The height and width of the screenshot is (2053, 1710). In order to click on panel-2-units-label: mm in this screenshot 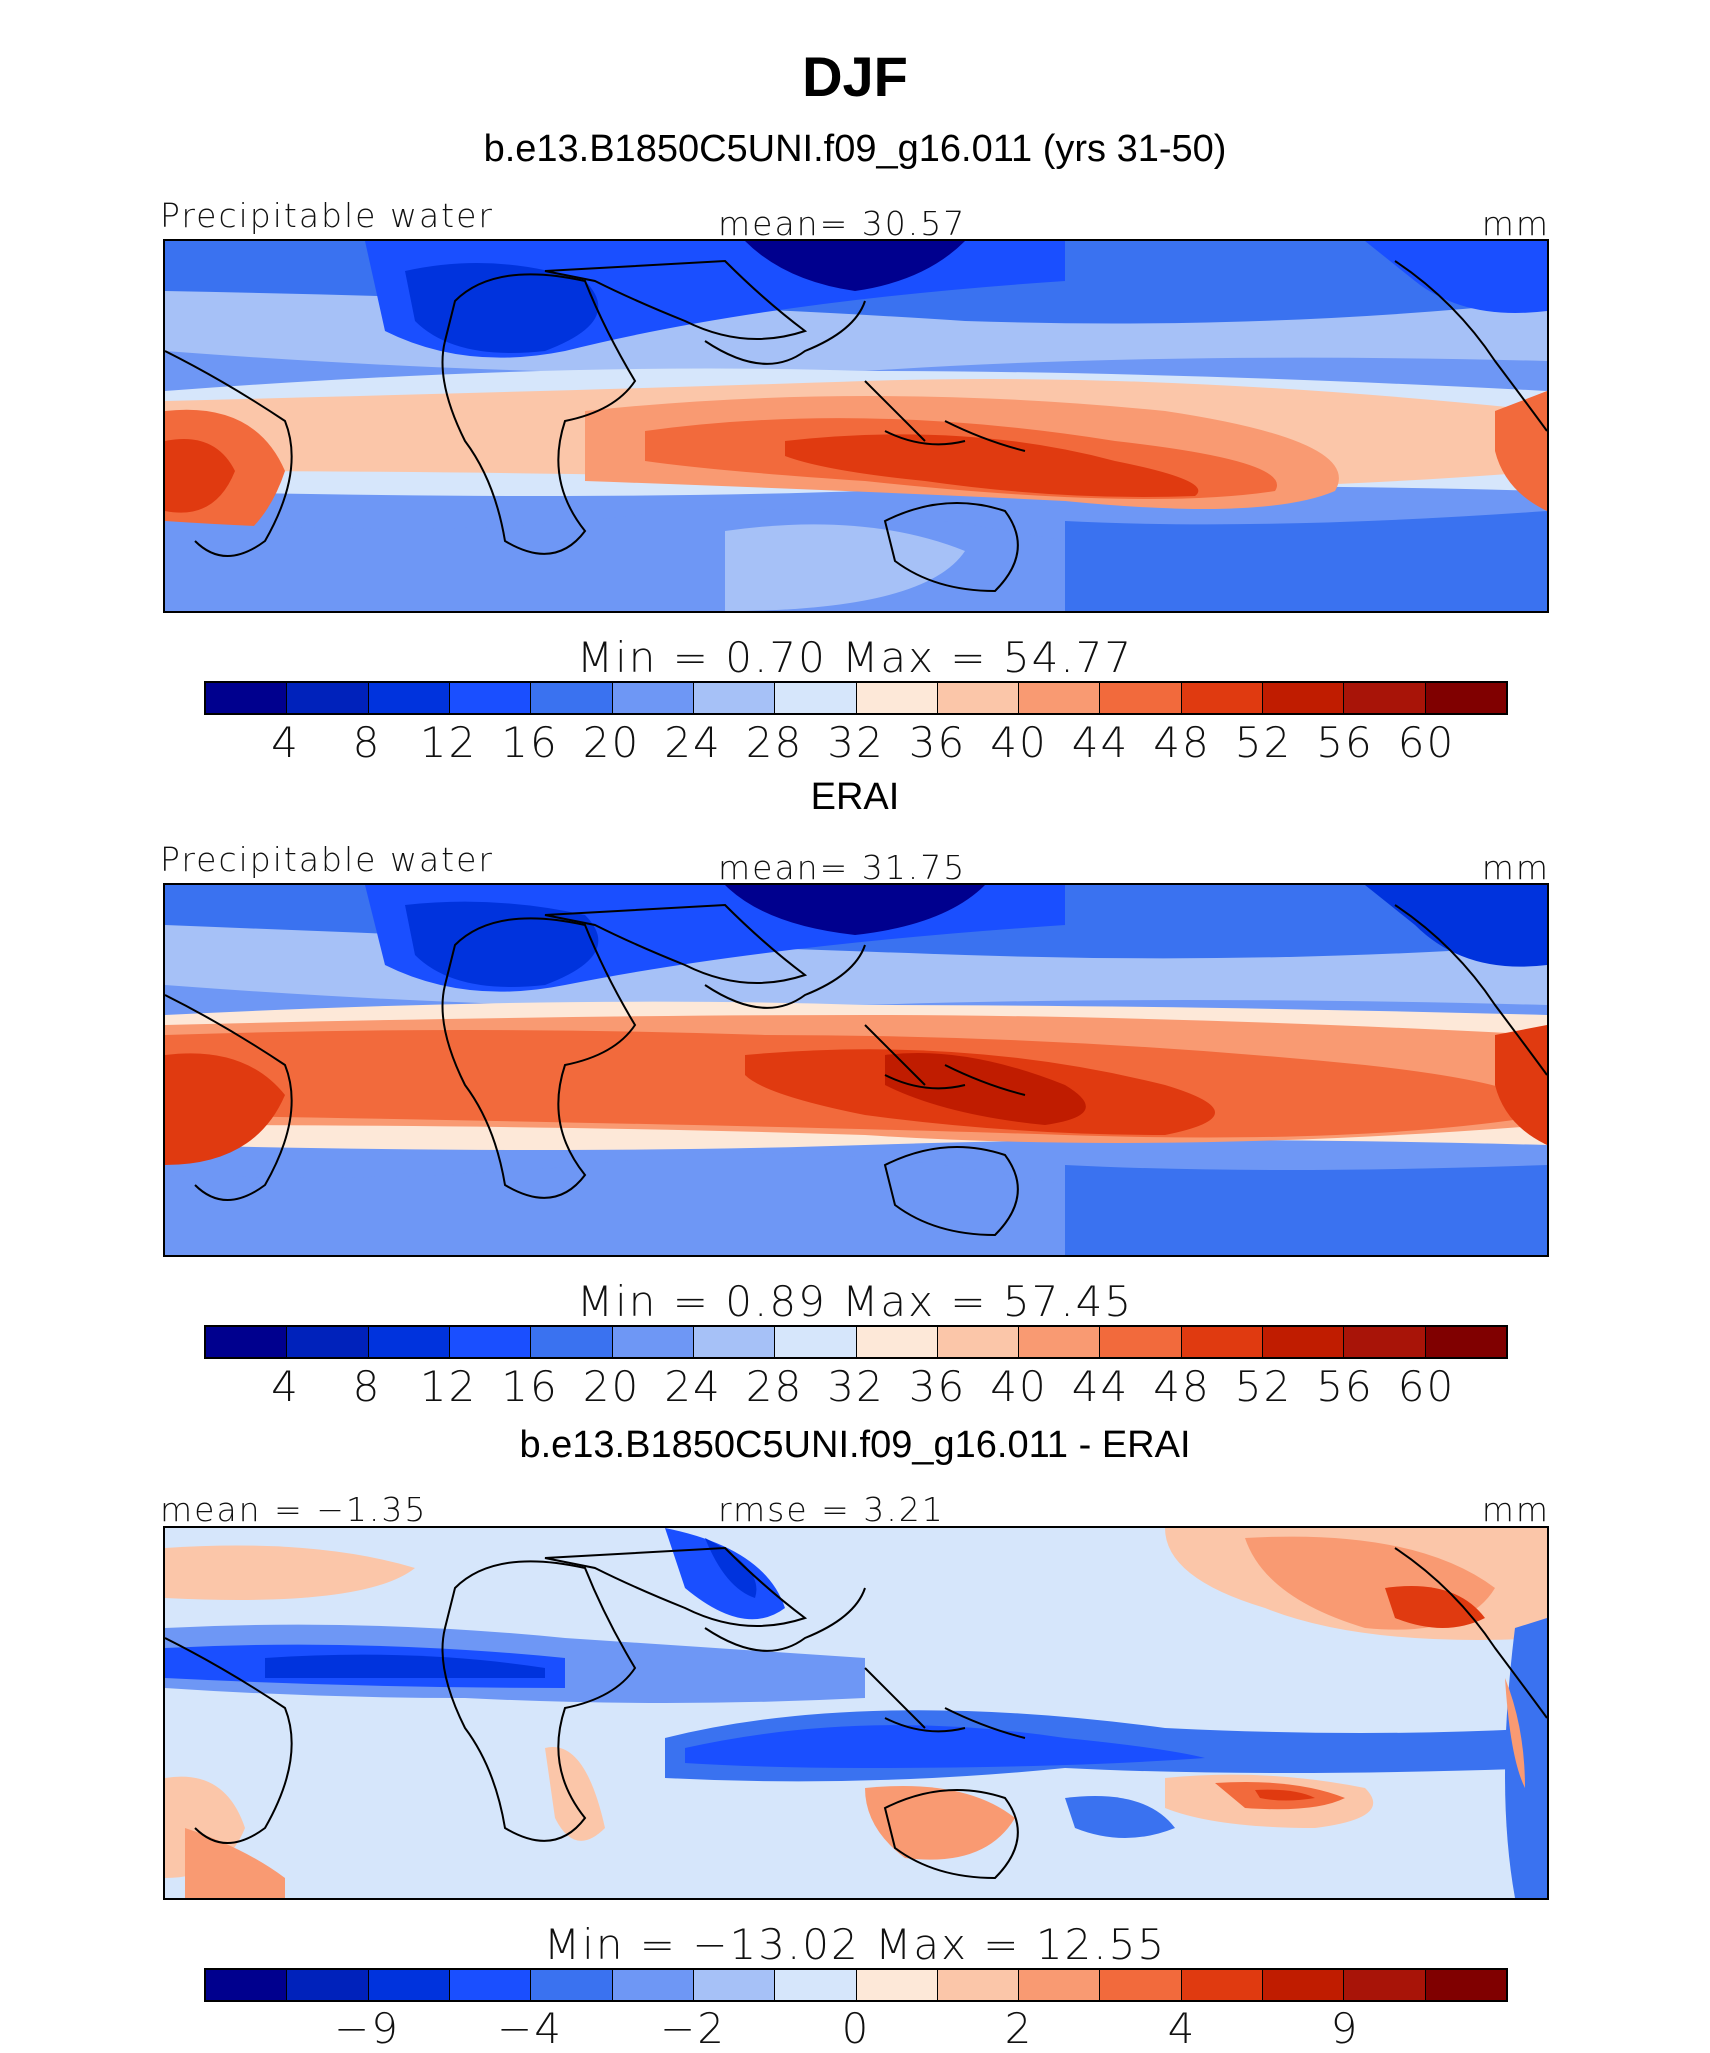, I will do `click(1515, 867)`.